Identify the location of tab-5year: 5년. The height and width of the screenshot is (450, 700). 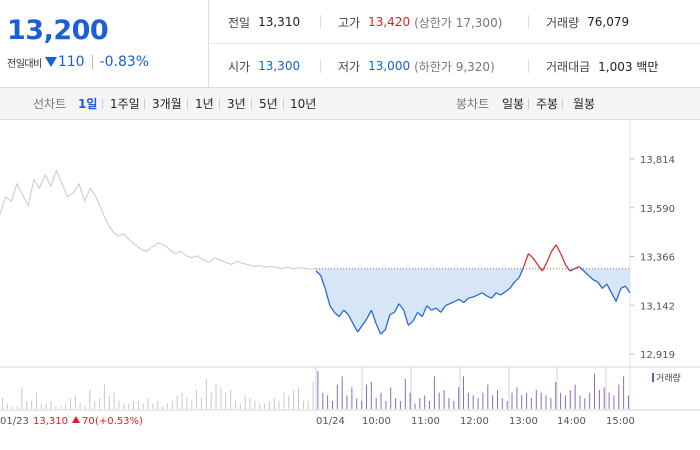
(268, 104).